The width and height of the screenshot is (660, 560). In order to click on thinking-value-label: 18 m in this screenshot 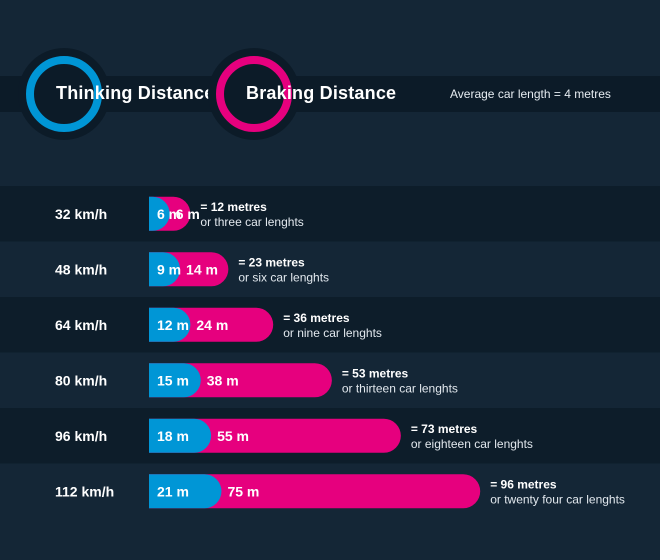, I will do `click(173, 436)`.